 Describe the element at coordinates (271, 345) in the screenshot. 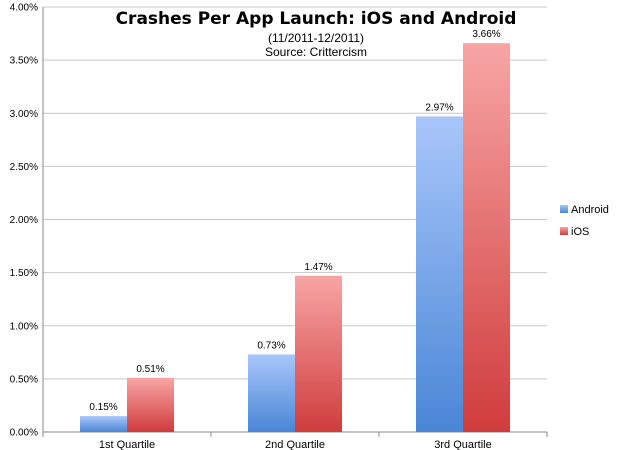

I see `data-label-android-2: 0.73%` at that location.